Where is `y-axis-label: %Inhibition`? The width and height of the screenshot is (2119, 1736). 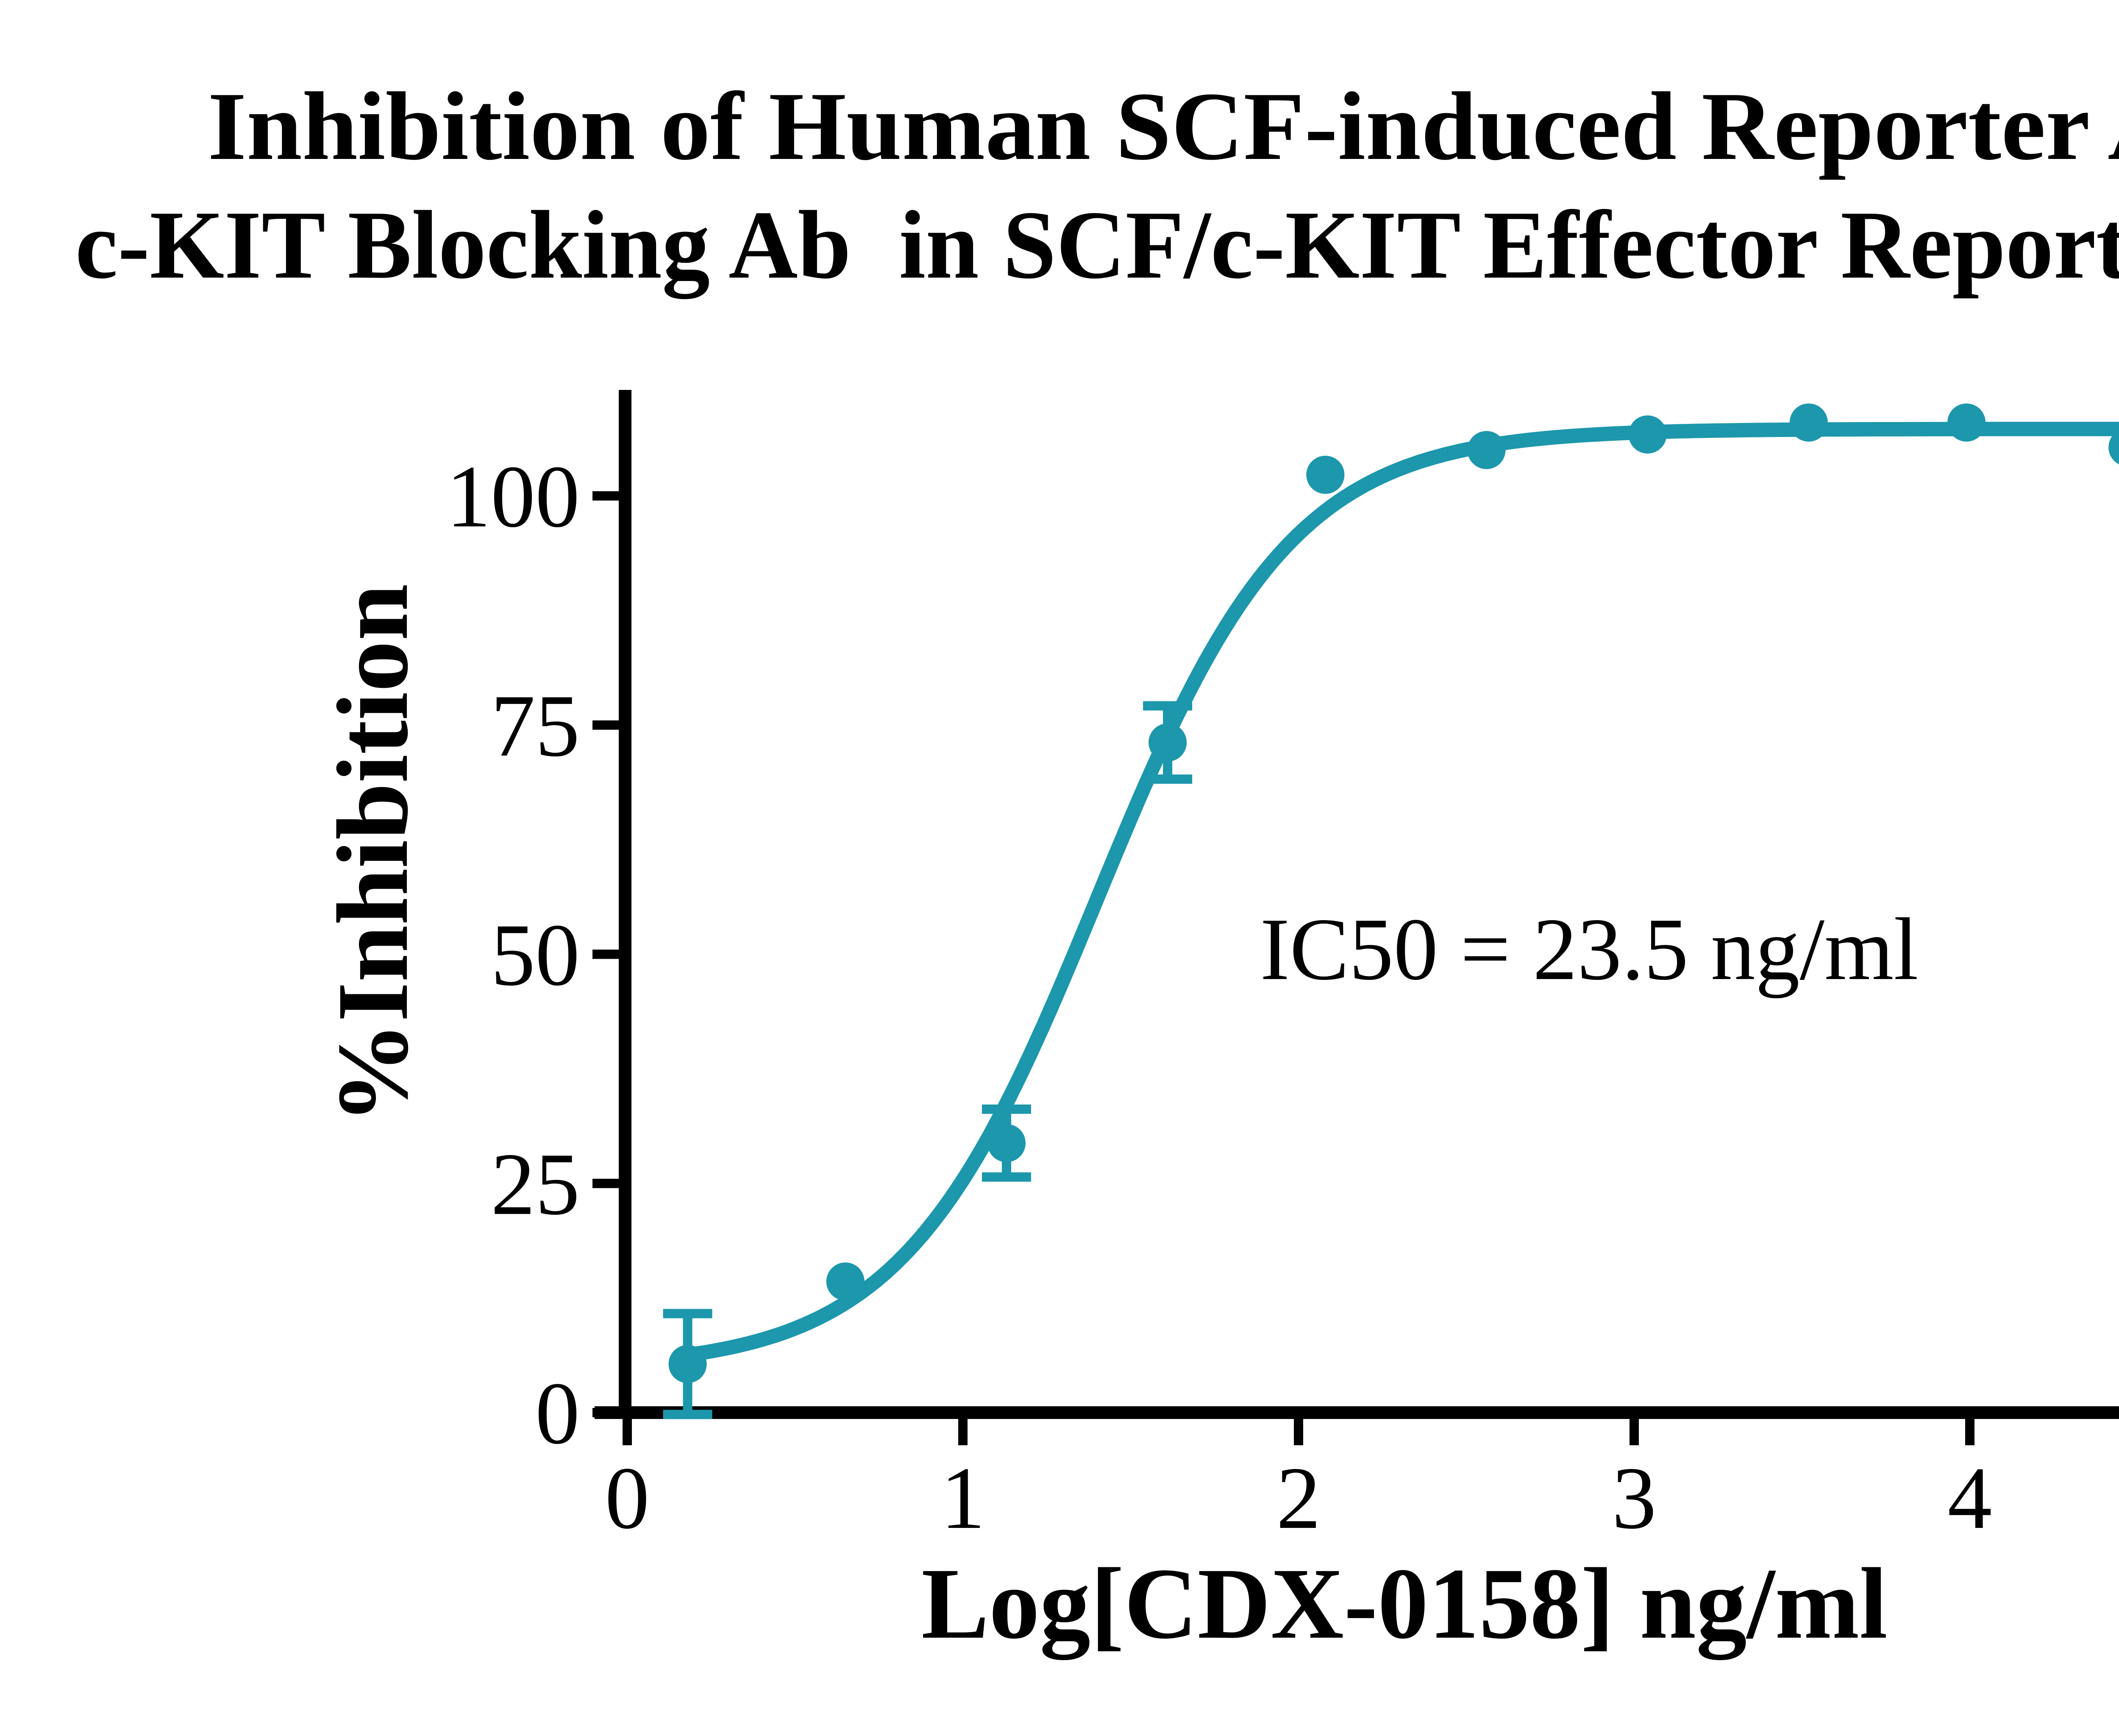
y-axis-label: %Inhibition is located at coordinates (373, 854).